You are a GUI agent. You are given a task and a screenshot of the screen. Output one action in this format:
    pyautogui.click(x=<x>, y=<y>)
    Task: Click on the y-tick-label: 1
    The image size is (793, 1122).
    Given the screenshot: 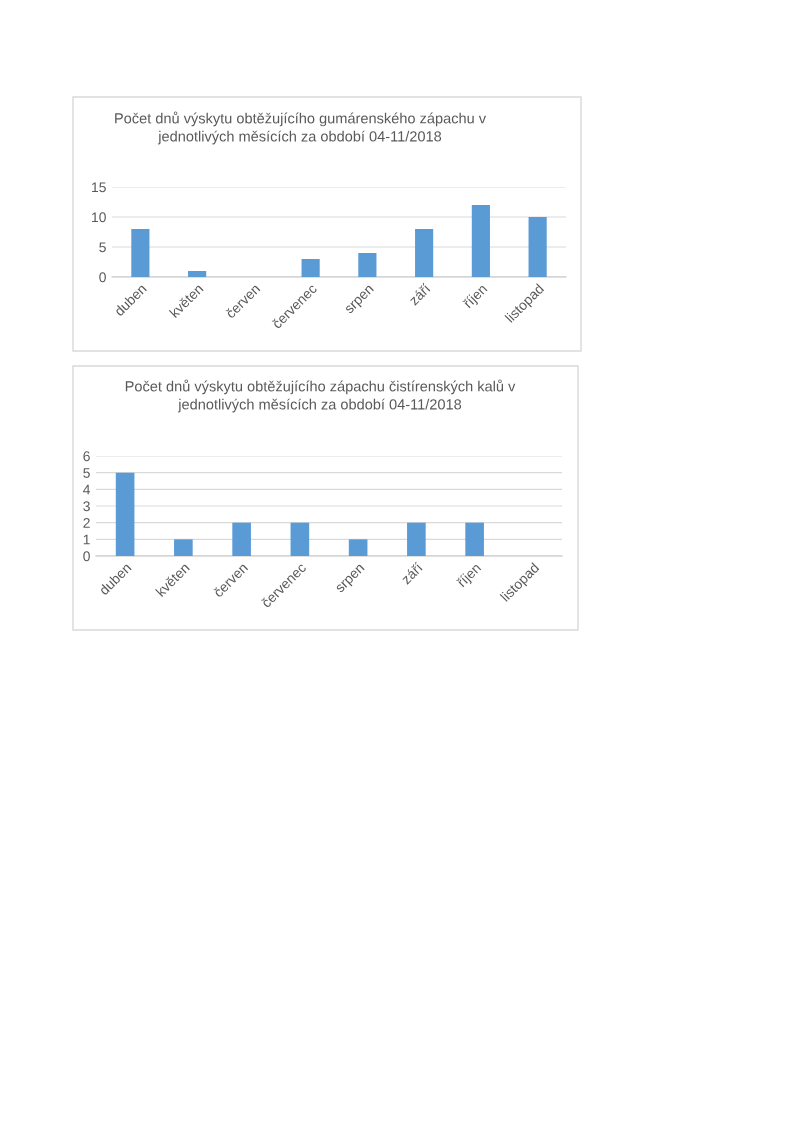 What is the action you would take?
    pyautogui.click(x=86, y=539)
    